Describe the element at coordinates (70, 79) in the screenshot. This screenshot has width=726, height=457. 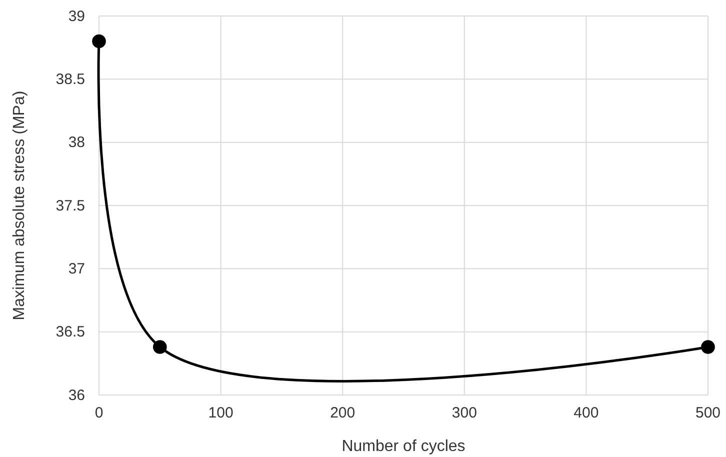
I see `y-tick-label: 38.5` at that location.